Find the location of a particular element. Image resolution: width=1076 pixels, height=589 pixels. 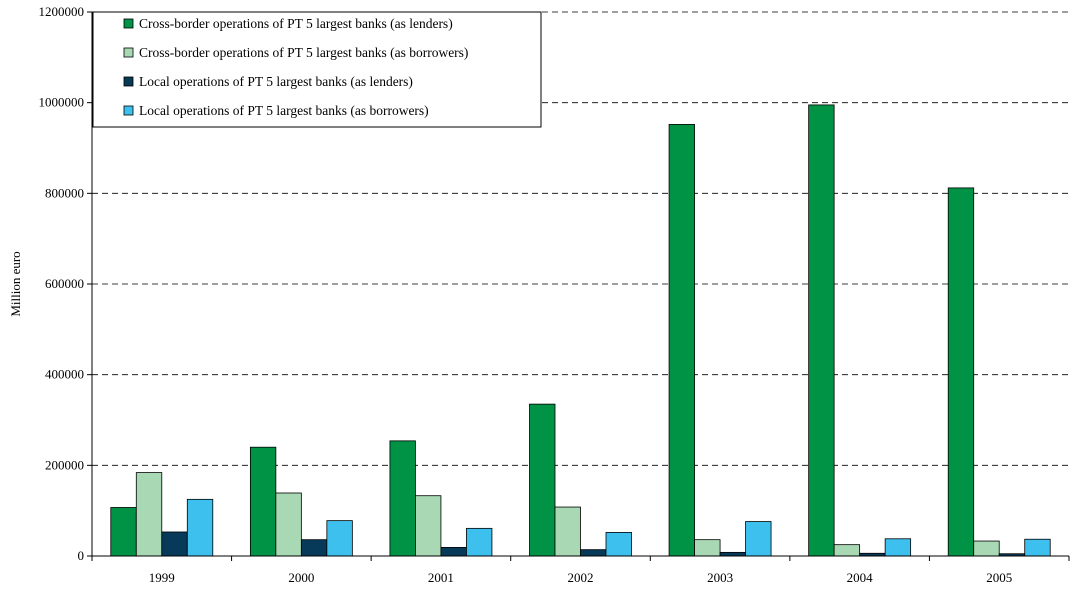

x-tick-label: 1999 is located at coordinates (162, 577).